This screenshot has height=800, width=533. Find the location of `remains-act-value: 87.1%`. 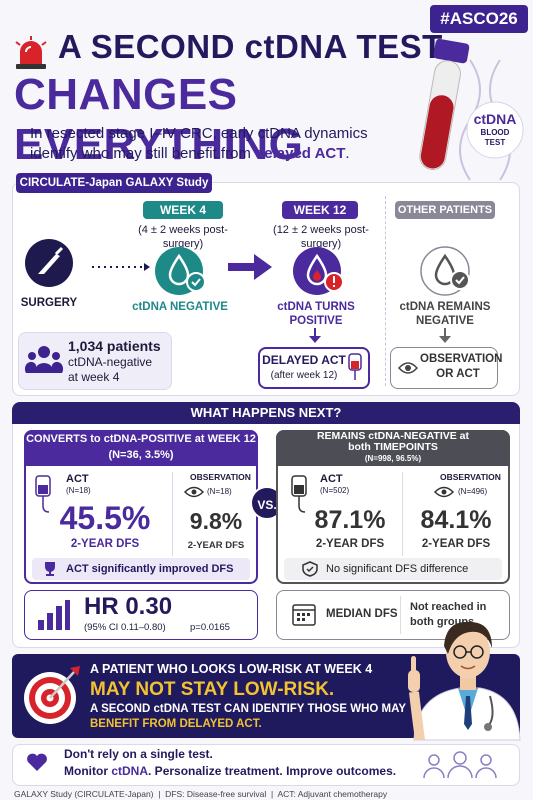

remains-act-value: 87.1% is located at coordinates (350, 520).